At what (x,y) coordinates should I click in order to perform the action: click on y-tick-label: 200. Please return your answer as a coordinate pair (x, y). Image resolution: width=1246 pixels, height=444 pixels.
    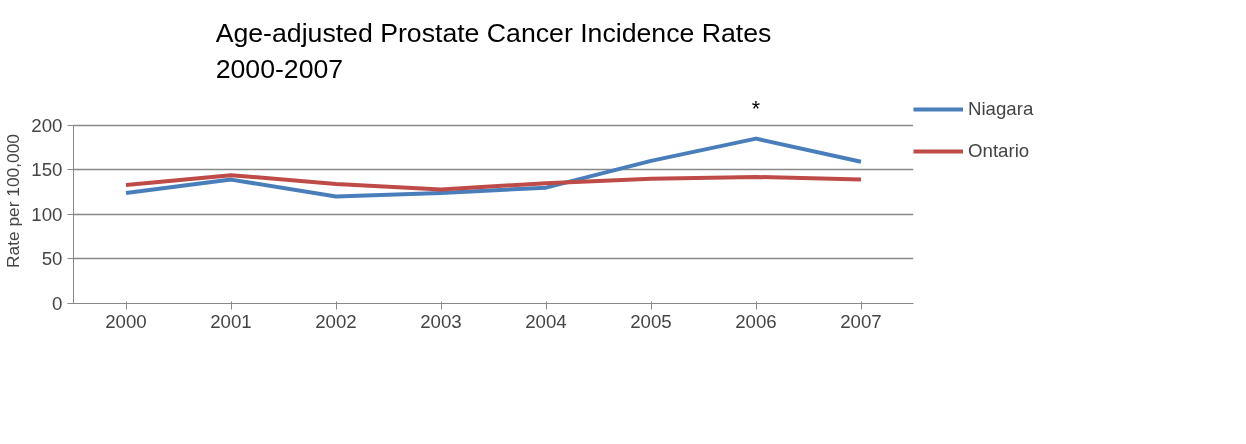
    Looking at the image, I should click on (47, 125).